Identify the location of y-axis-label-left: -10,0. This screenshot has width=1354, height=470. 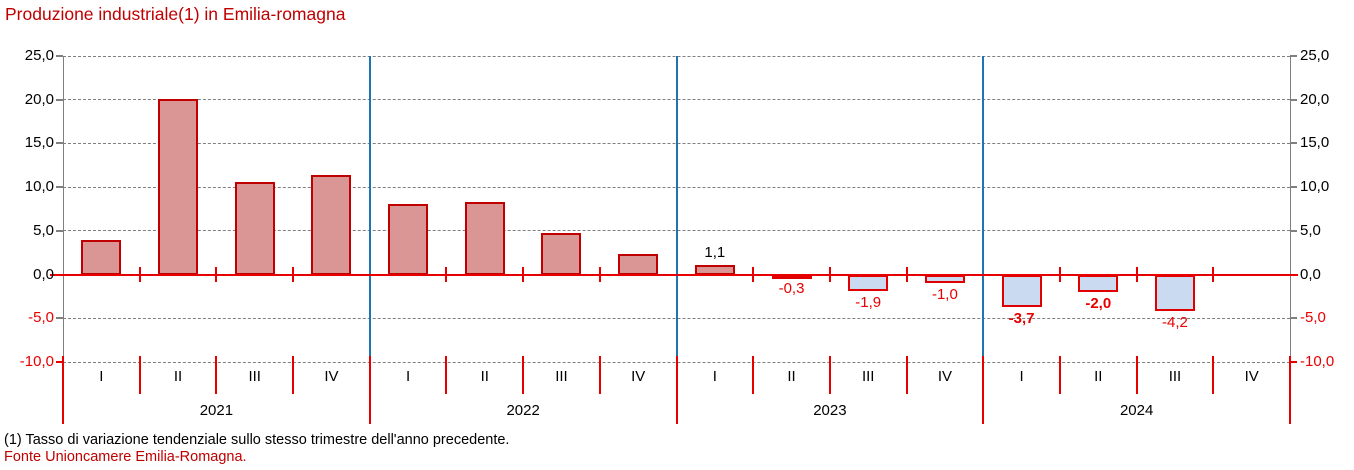
(36, 362).